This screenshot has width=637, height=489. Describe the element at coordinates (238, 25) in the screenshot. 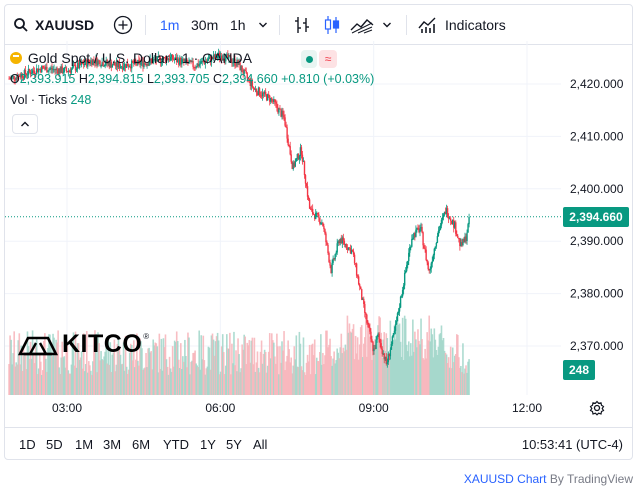

I see `interval-1h-button: 1h` at that location.